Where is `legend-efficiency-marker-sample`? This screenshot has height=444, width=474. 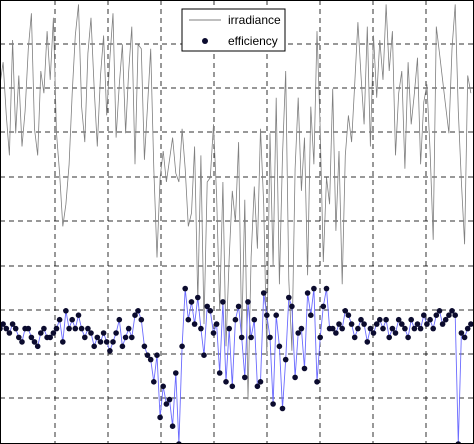
legend-efficiency-marker-sample is located at coordinates (205, 41).